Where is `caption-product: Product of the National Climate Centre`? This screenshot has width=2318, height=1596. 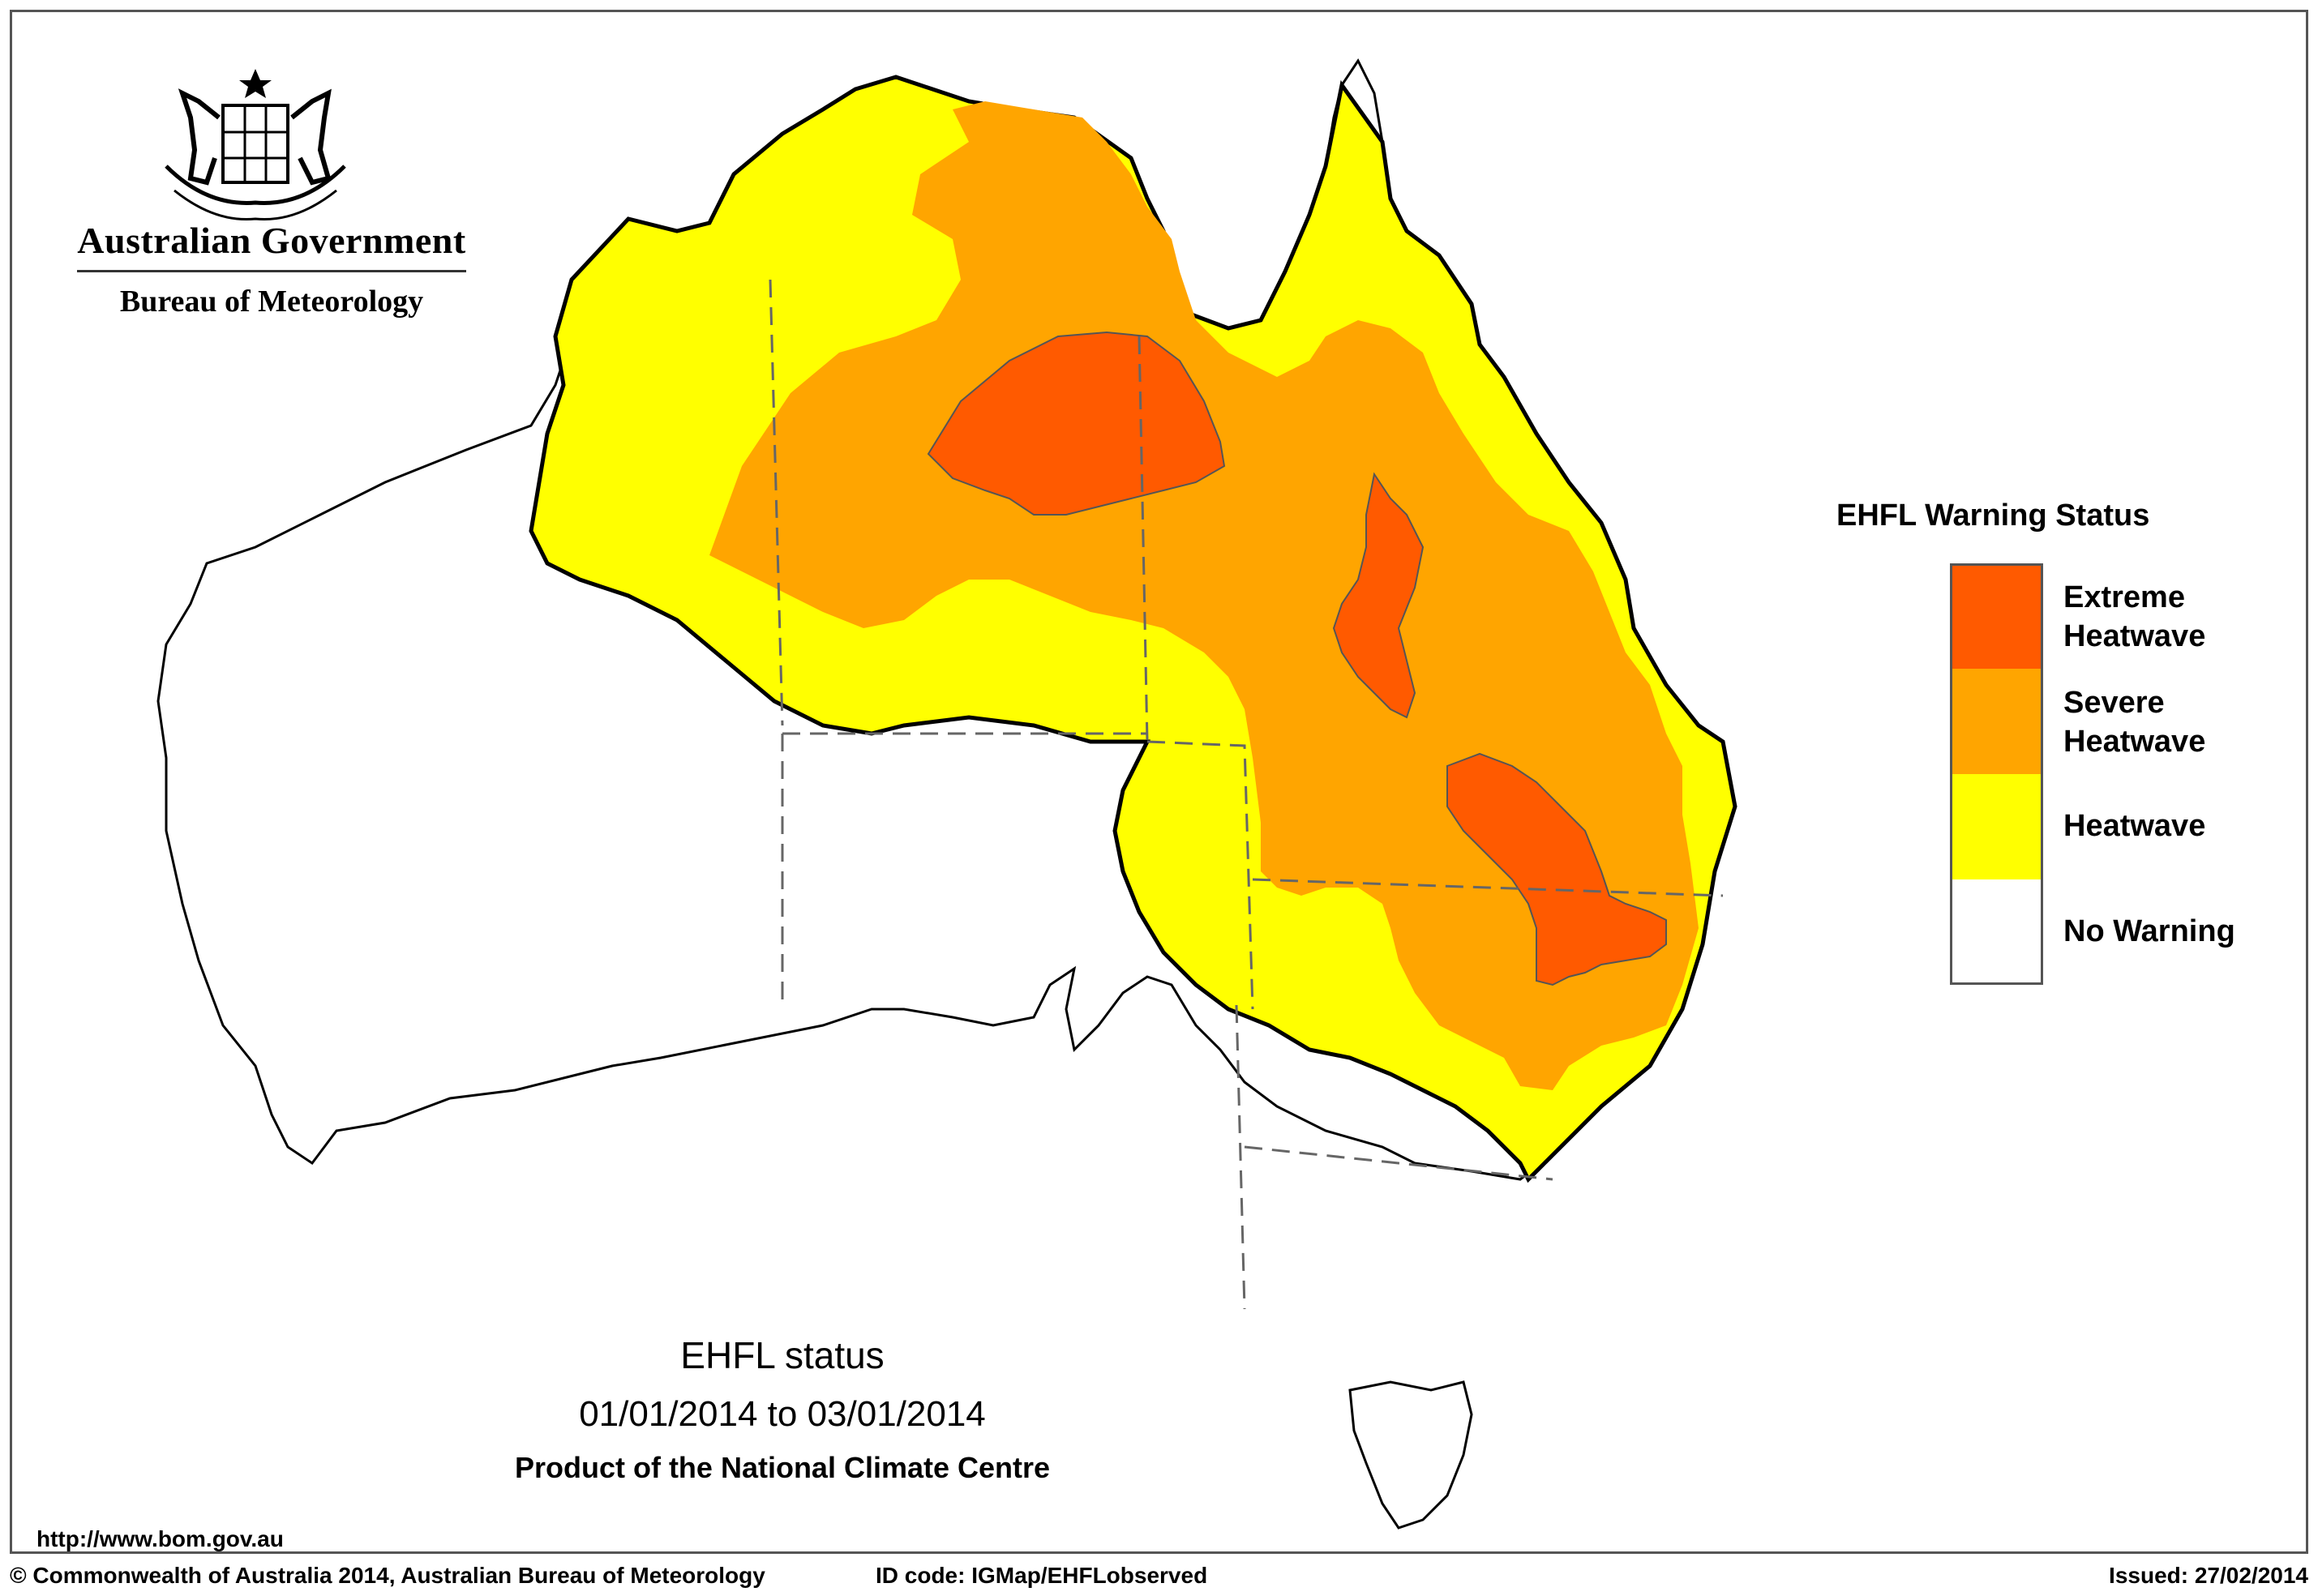 caption-product: Product of the National Climate Centre is located at coordinates (782, 1467).